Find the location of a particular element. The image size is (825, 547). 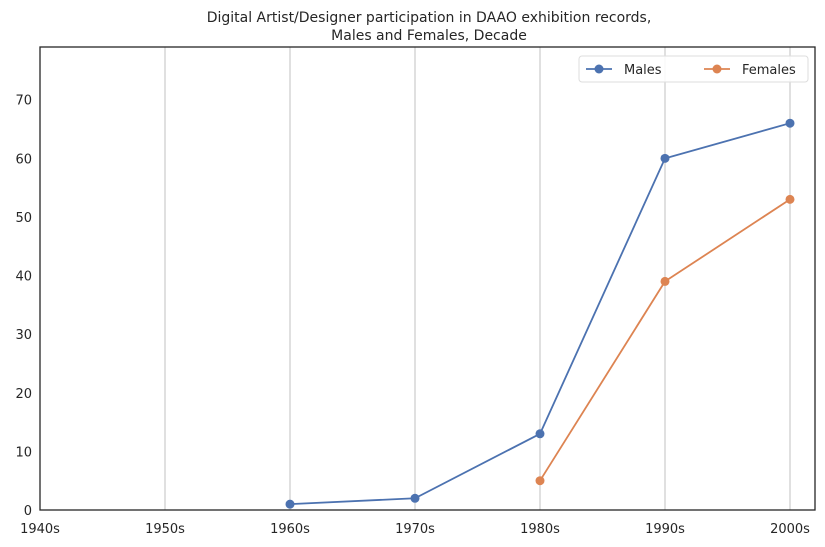

legend-label-females: Females is located at coordinates (769, 70).